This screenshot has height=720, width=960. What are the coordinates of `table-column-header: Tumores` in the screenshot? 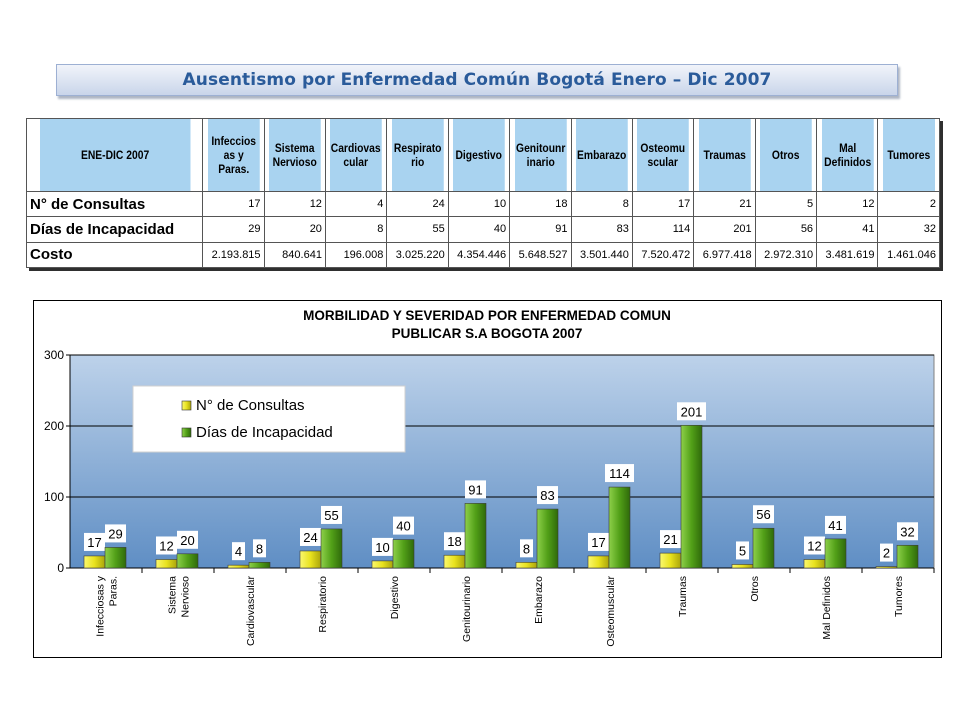 It's located at (908, 155).